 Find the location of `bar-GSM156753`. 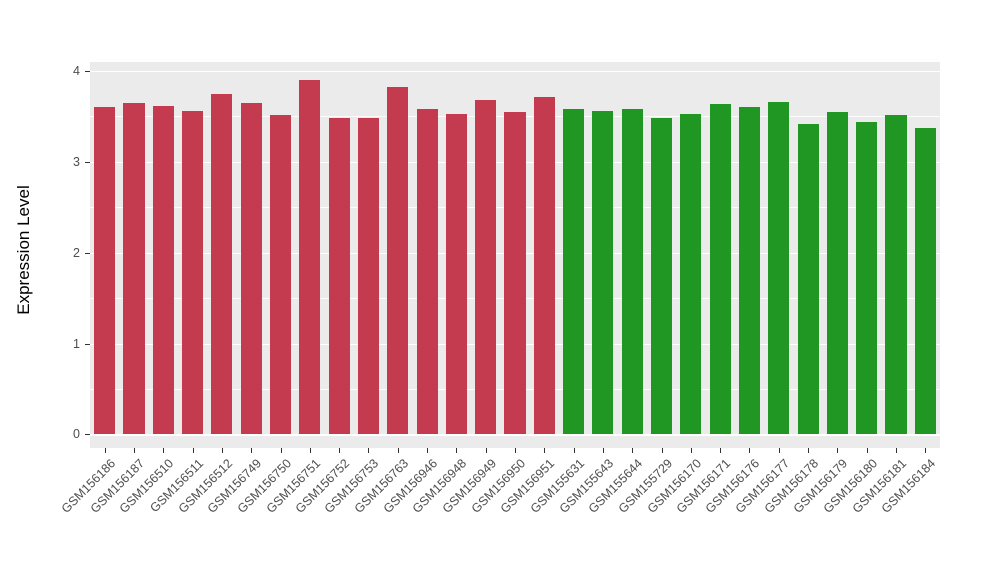

bar-GSM156753 is located at coordinates (368, 276).